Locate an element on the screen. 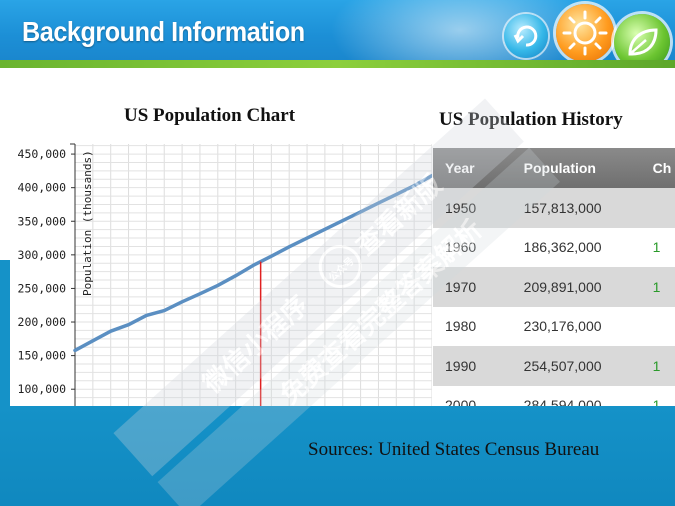 Image resolution: width=675 pixels, height=506 pixels. page-title: Background Information is located at coordinates (163, 31).